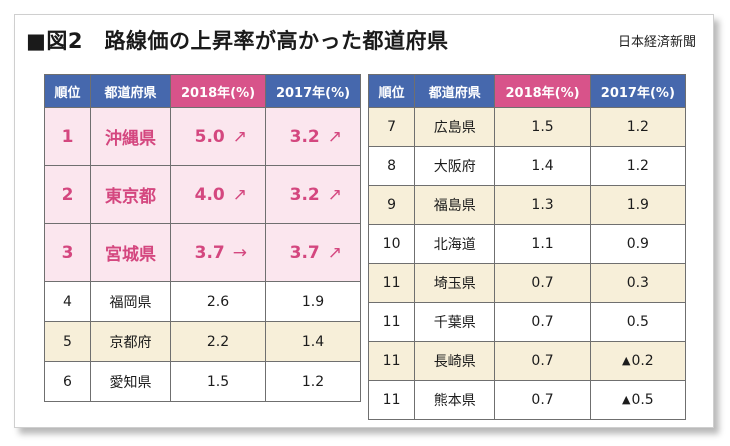 Image resolution: width=730 pixels, height=446 pixels. I want to click on table-row: 11 千葉県 0.7 0.5, so click(527, 322).